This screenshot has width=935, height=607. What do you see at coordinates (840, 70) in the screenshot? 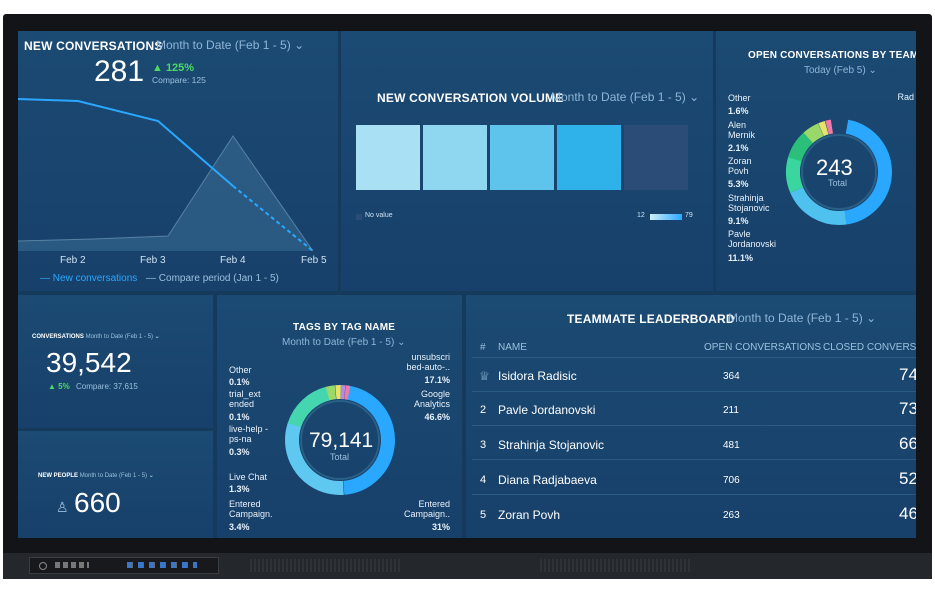
I see `period-dropdown: Today (Feb 5) ⌄` at bounding box center [840, 70].